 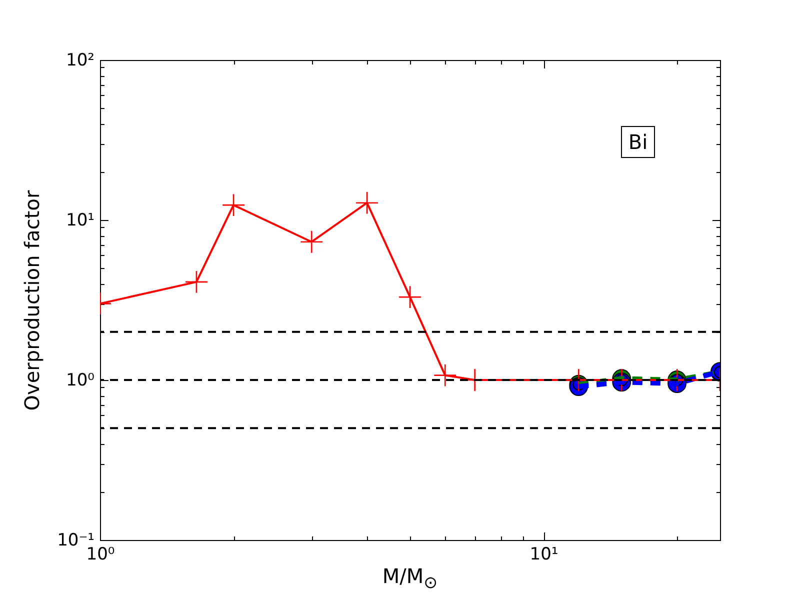 I want to click on y-axis-title: Overproduction factor, so click(x=32, y=300).